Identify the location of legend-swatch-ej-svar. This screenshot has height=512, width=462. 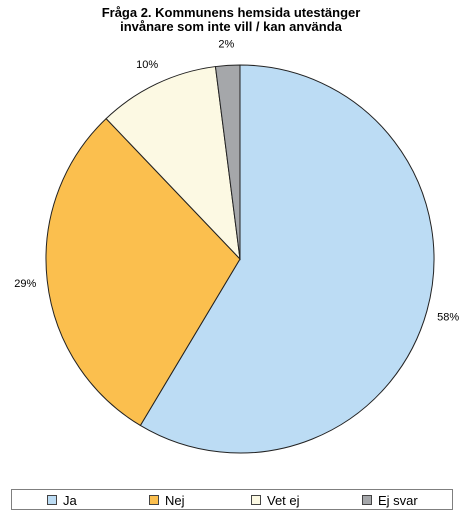
(367, 500).